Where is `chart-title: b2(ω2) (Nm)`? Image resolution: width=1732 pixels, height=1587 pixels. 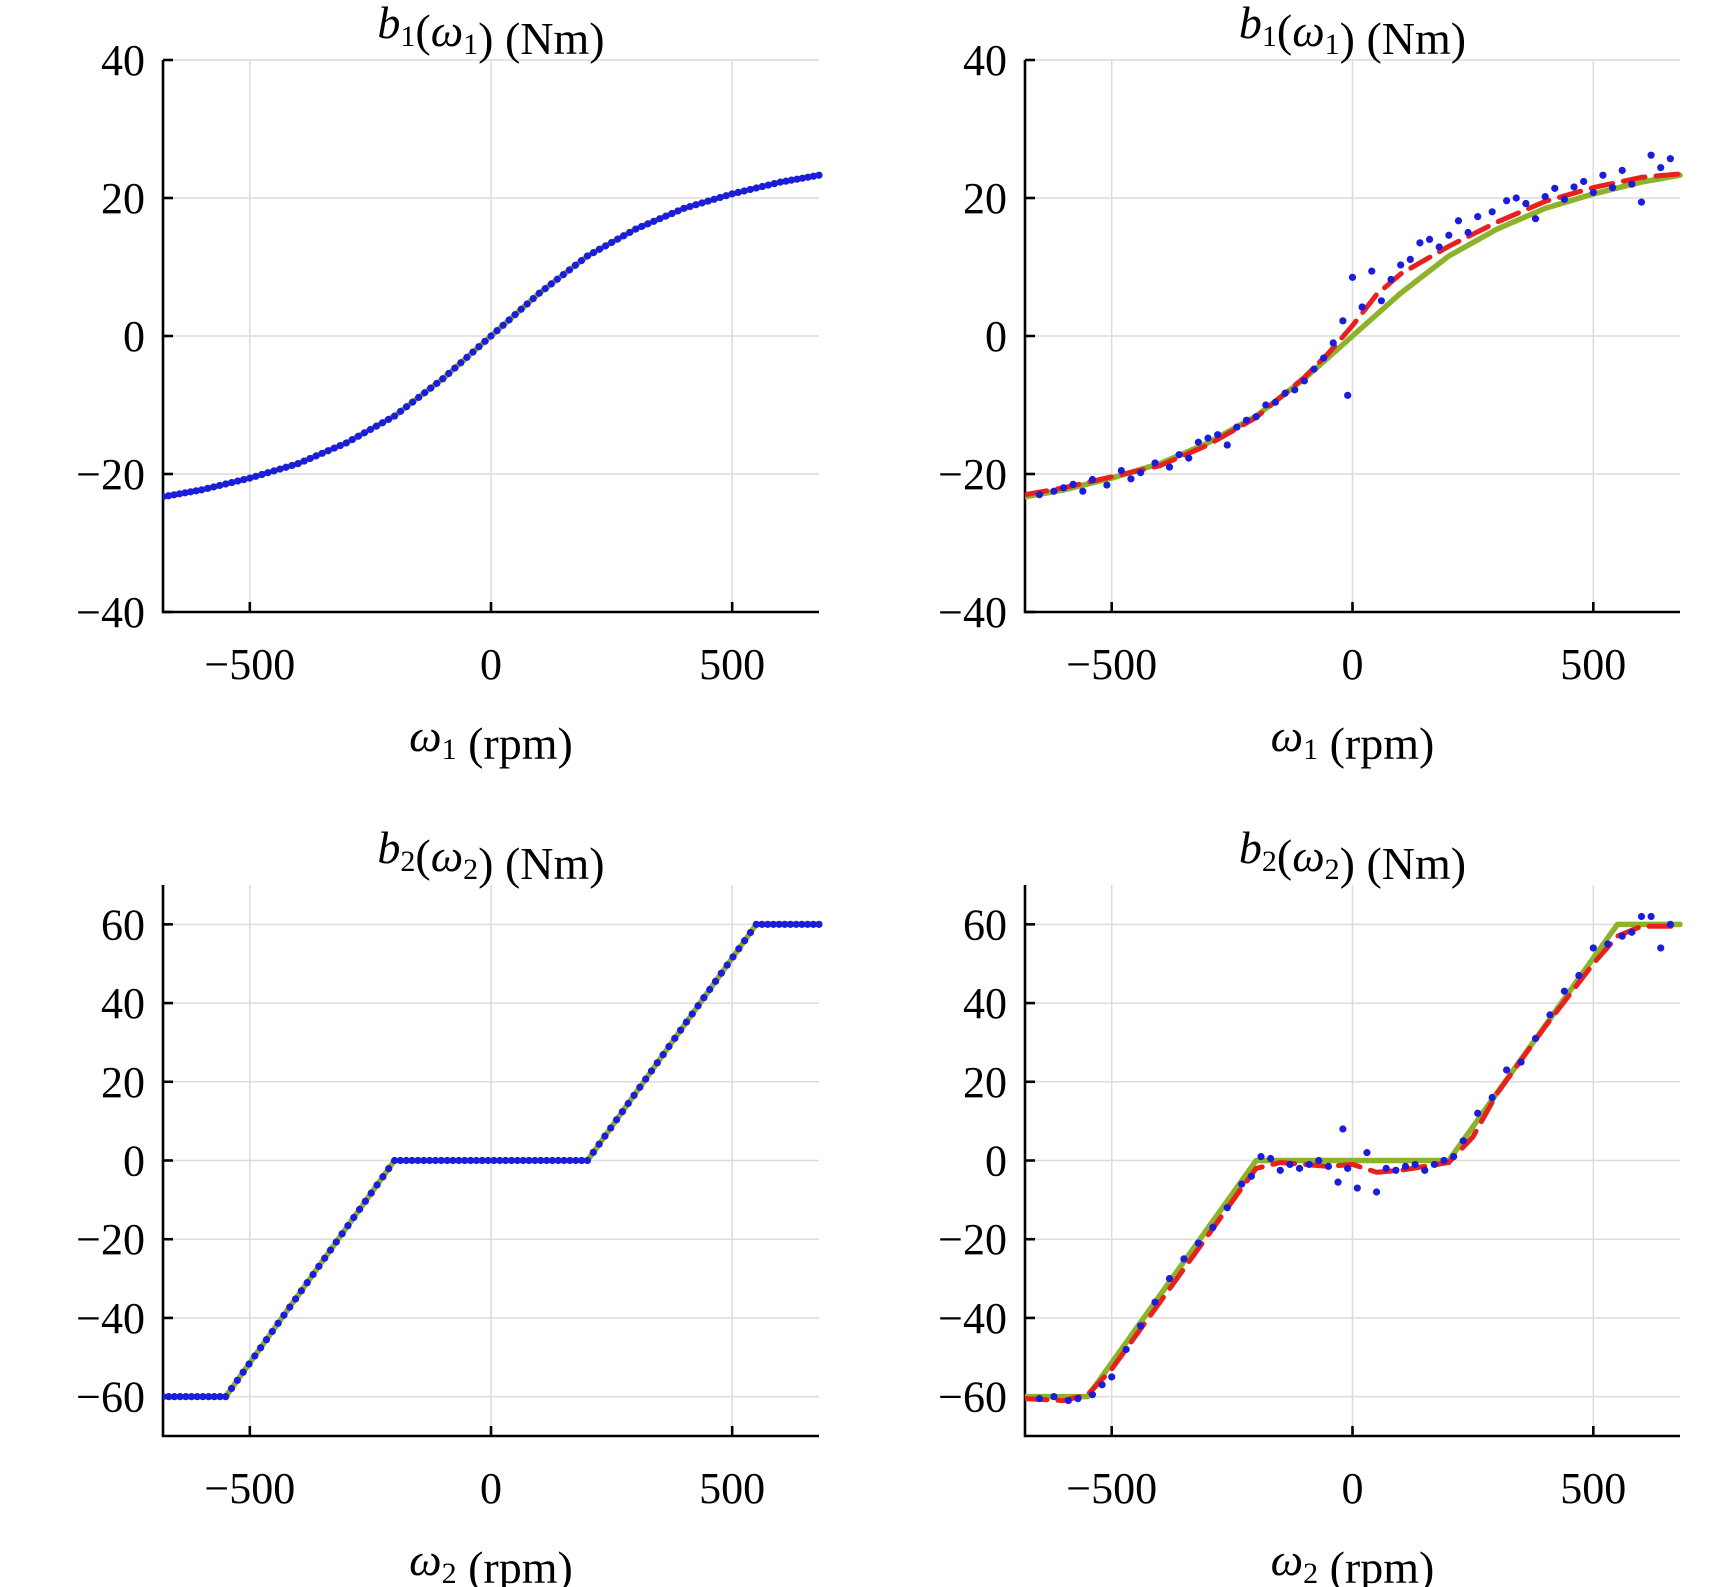
chart-title: b2(ω2) (Nm) is located at coordinates (1352, 855).